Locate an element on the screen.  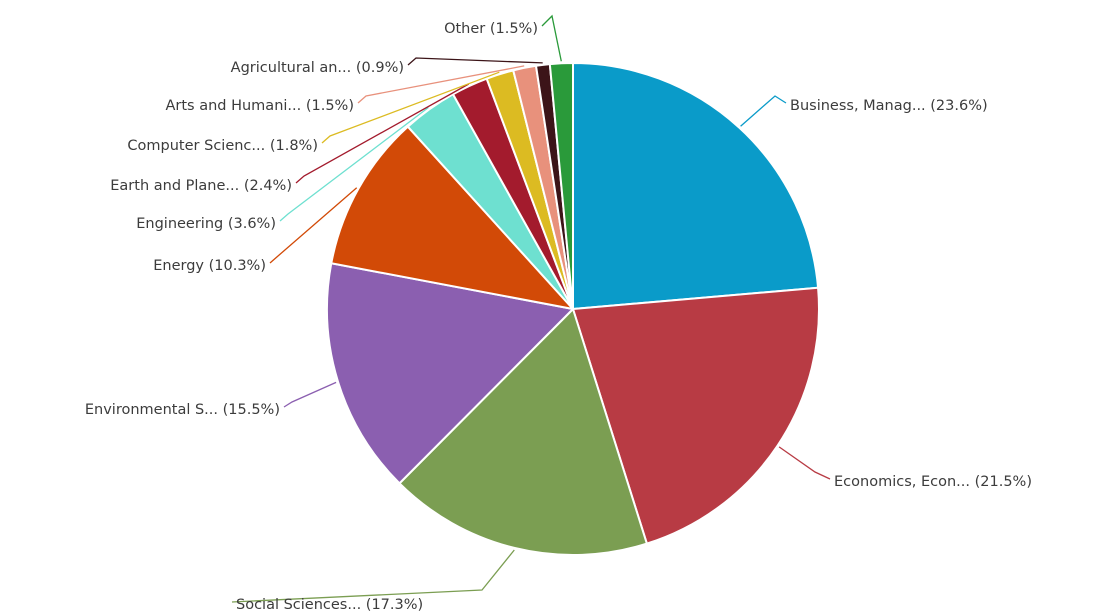
slice-label-agricultural-an: Agricultural an... (0.9%) is located at coordinates (317, 68).